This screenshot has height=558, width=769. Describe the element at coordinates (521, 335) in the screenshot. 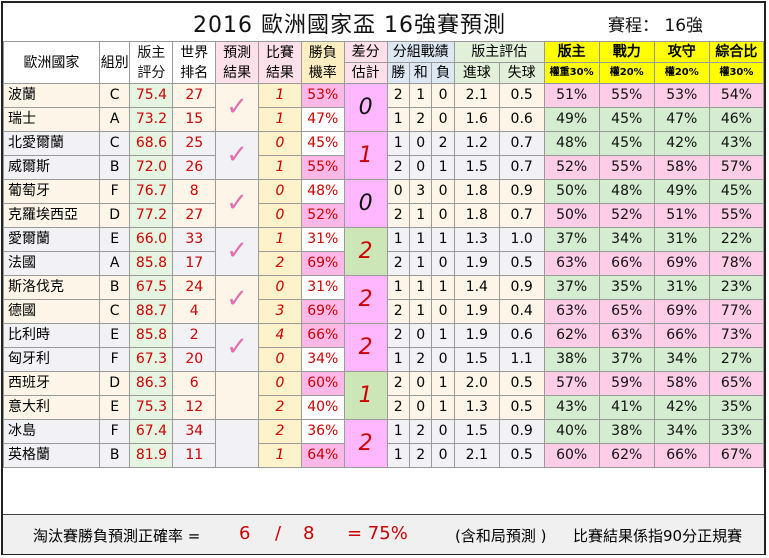

I see `goals-against: 0.6` at that location.